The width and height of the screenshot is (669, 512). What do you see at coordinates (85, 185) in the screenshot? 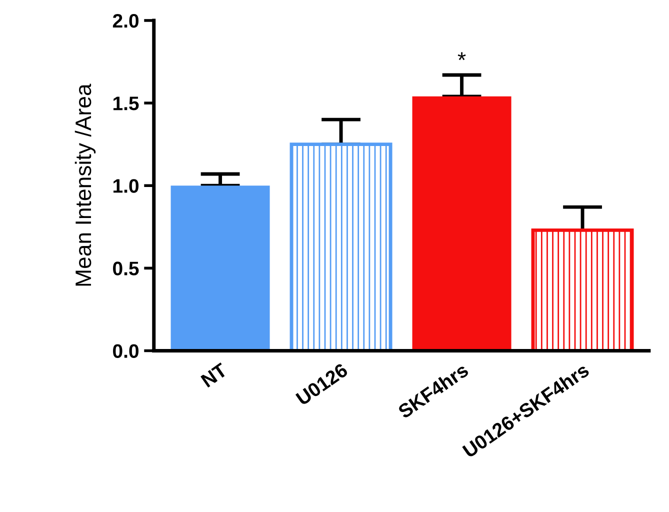
I see `y-axis-title: Mean Intensity /Area` at bounding box center [85, 185].